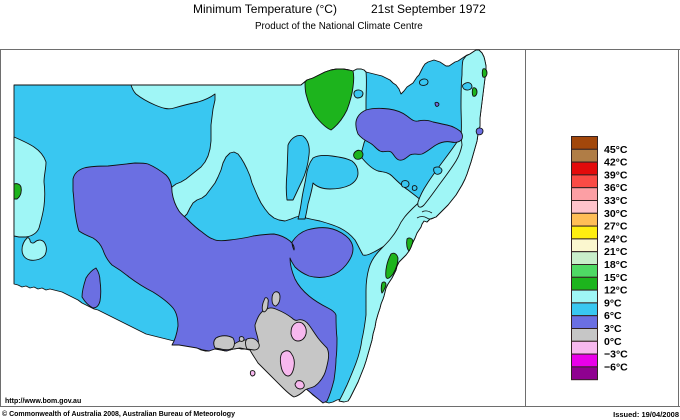 The image size is (680, 420). What do you see at coordinates (616, 163) in the screenshot?
I see `svg-text: 42°C` at bounding box center [616, 163].